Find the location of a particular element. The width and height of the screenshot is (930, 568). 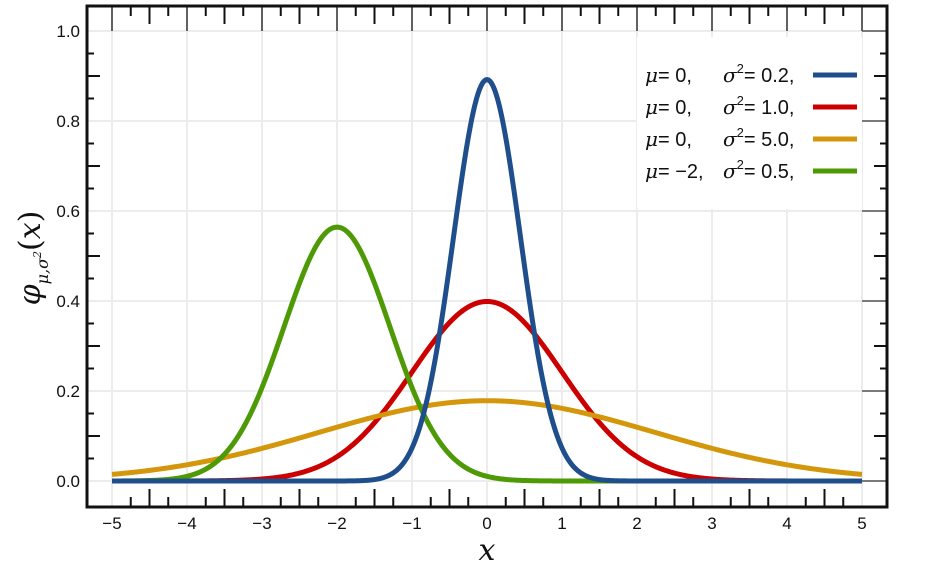

y-tick-label: 1.0 is located at coordinates (68, 31).